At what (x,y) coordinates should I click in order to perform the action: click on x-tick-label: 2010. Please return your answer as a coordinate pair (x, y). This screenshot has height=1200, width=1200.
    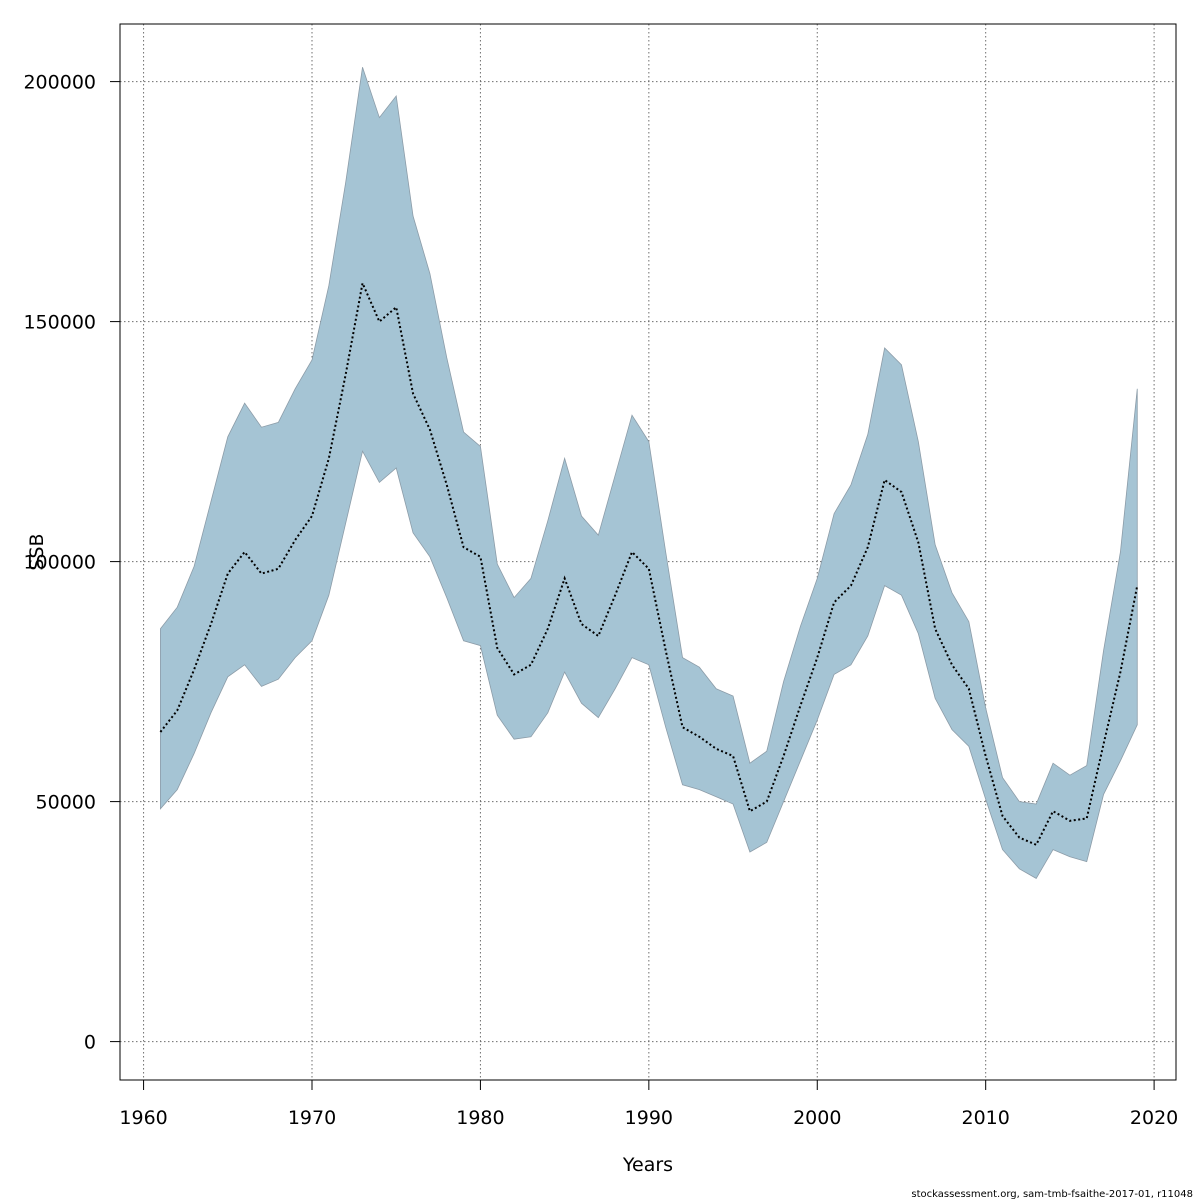
    Looking at the image, I should click on (986, 1118).